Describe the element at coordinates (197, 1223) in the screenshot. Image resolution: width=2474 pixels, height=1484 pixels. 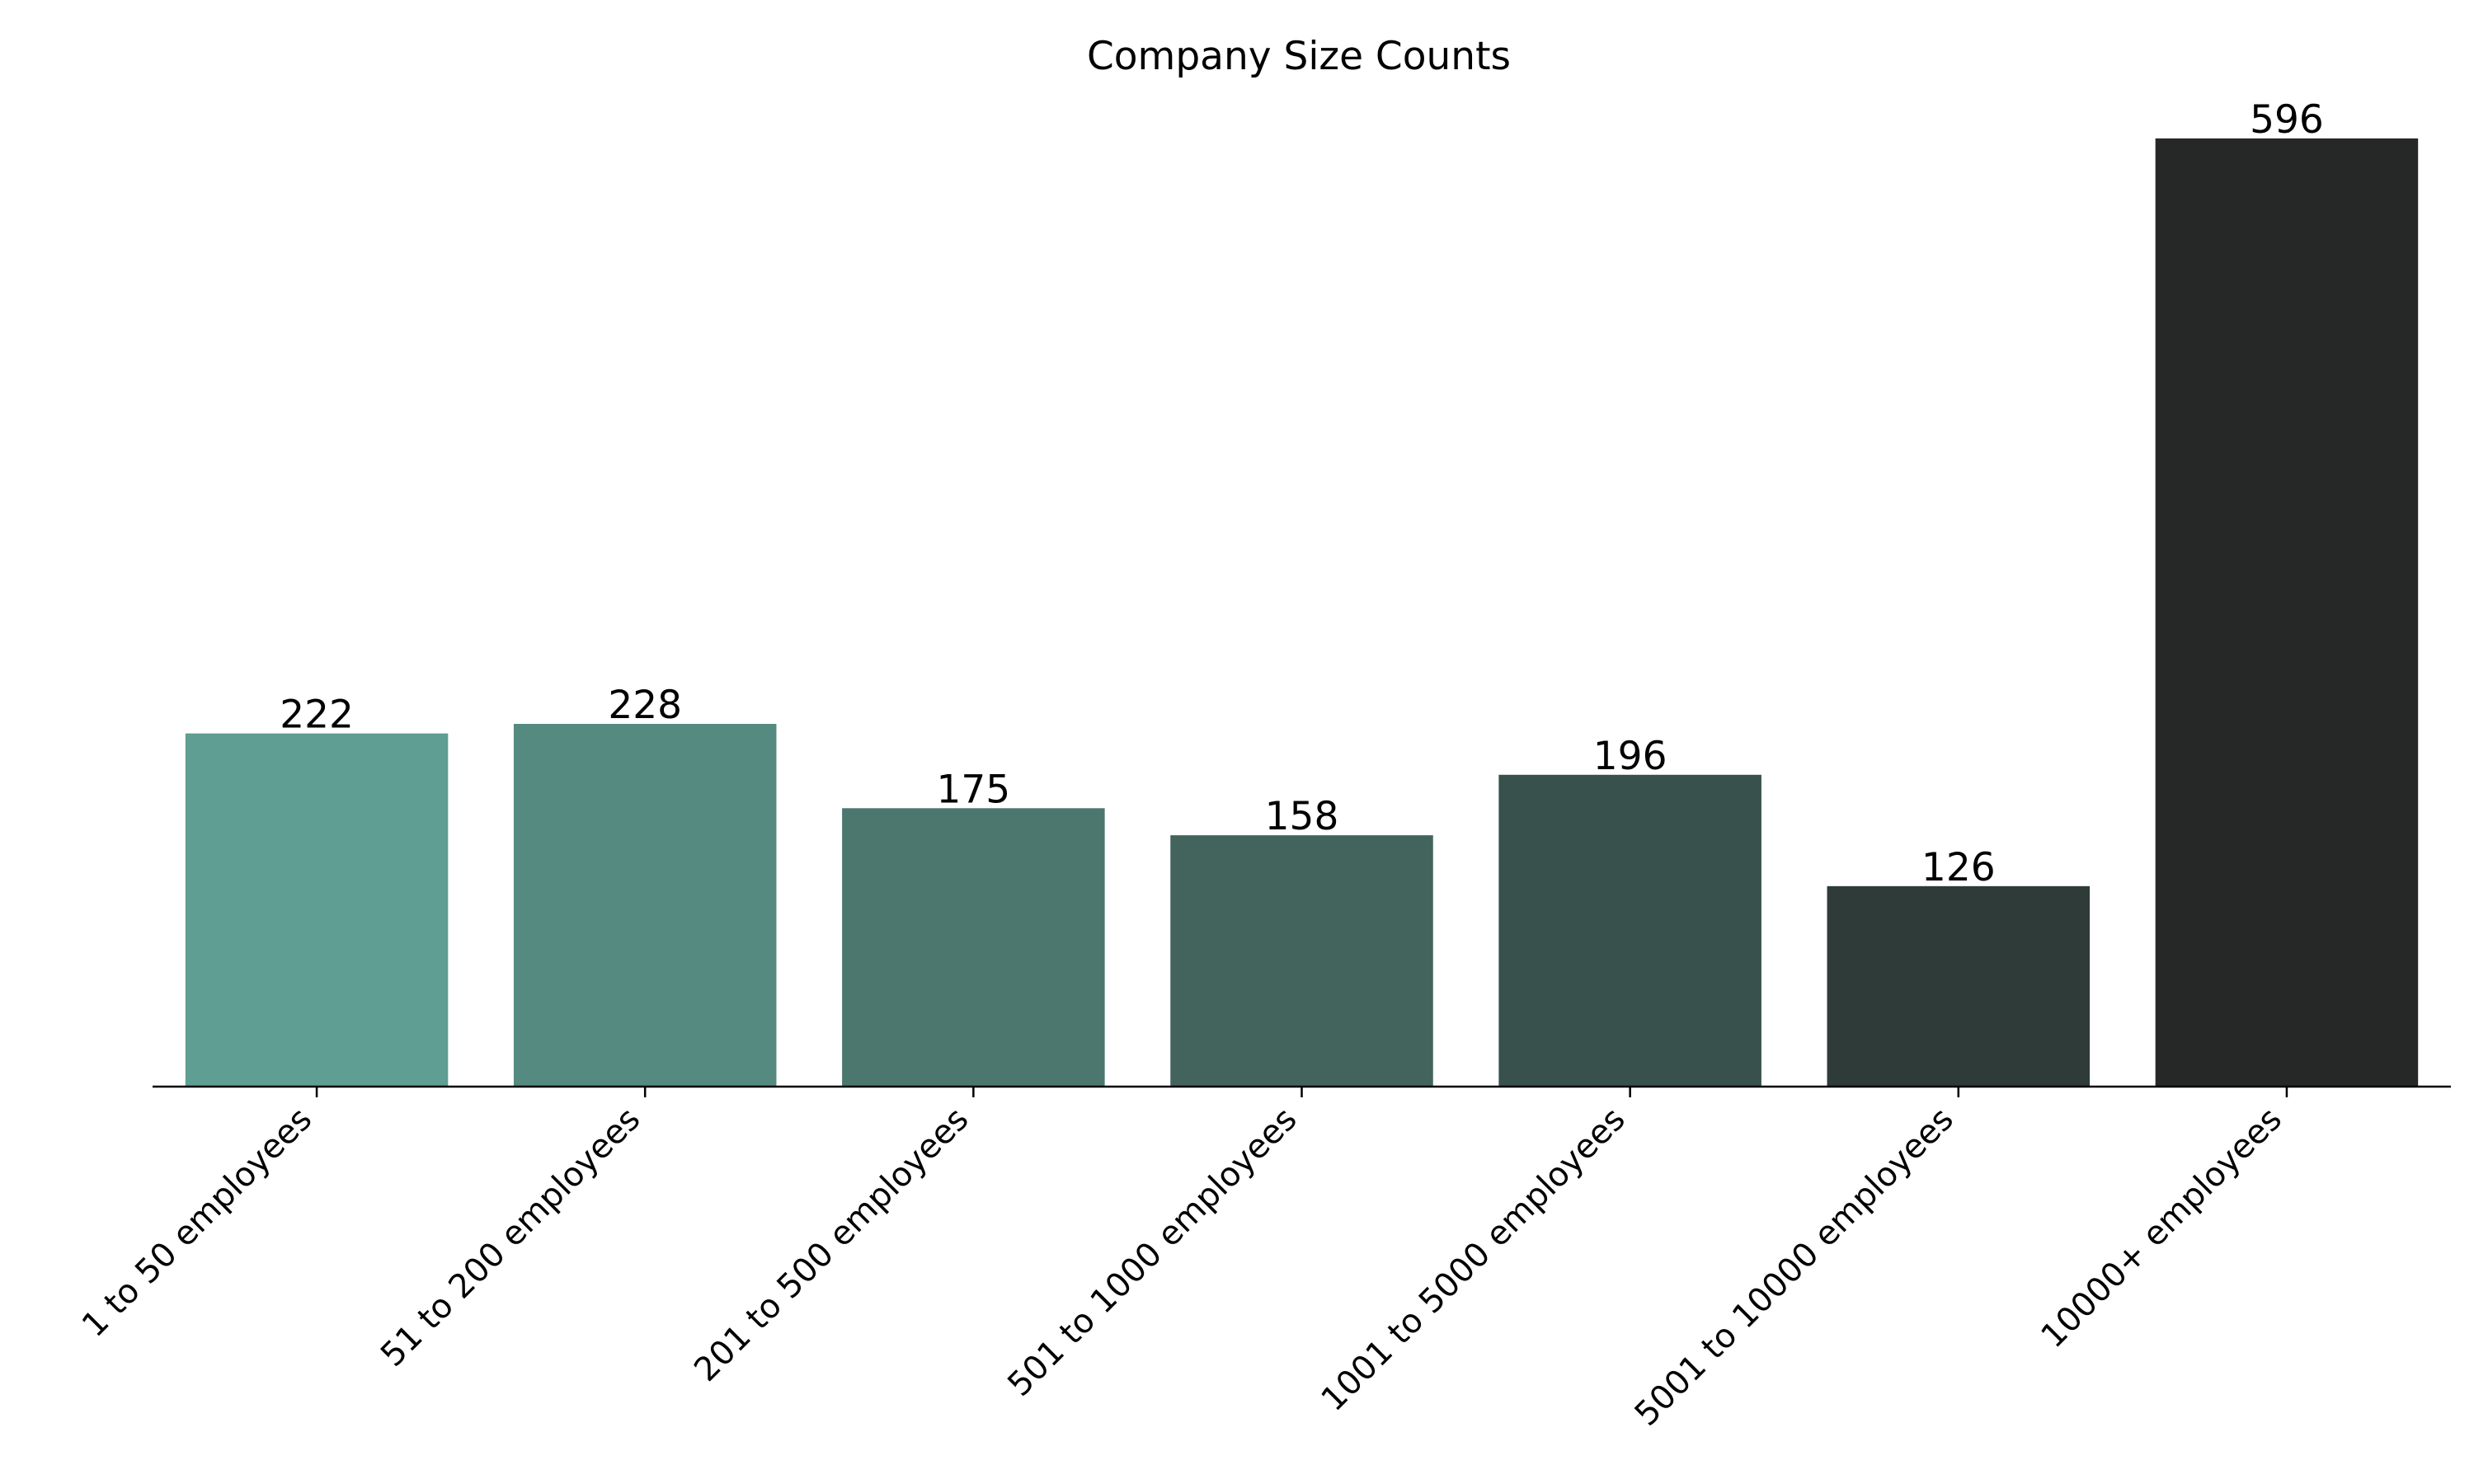
I see `x-tick-label-1: 1 to 50 employees` at that location.